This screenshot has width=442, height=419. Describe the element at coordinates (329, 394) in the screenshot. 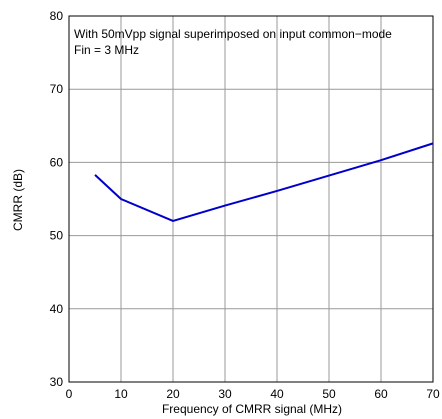

I see `x-tick-label: 50` at that location.